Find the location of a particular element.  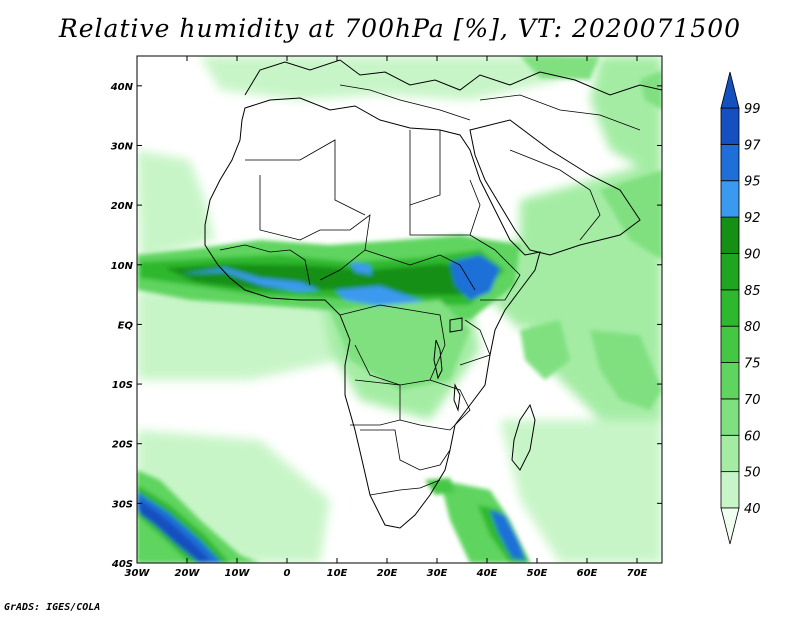

x-tick-label: 60E is located at coordinates (587, 573).